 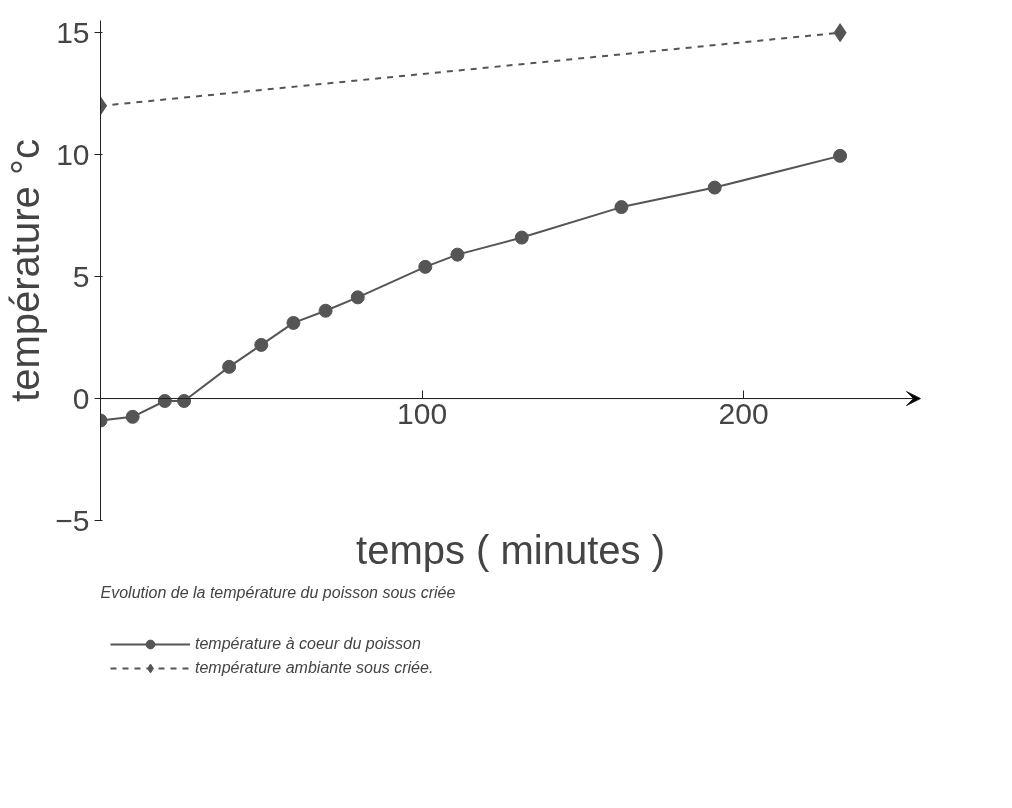 I want to click on x-tick-label: 100, so click(x=422, y=413).